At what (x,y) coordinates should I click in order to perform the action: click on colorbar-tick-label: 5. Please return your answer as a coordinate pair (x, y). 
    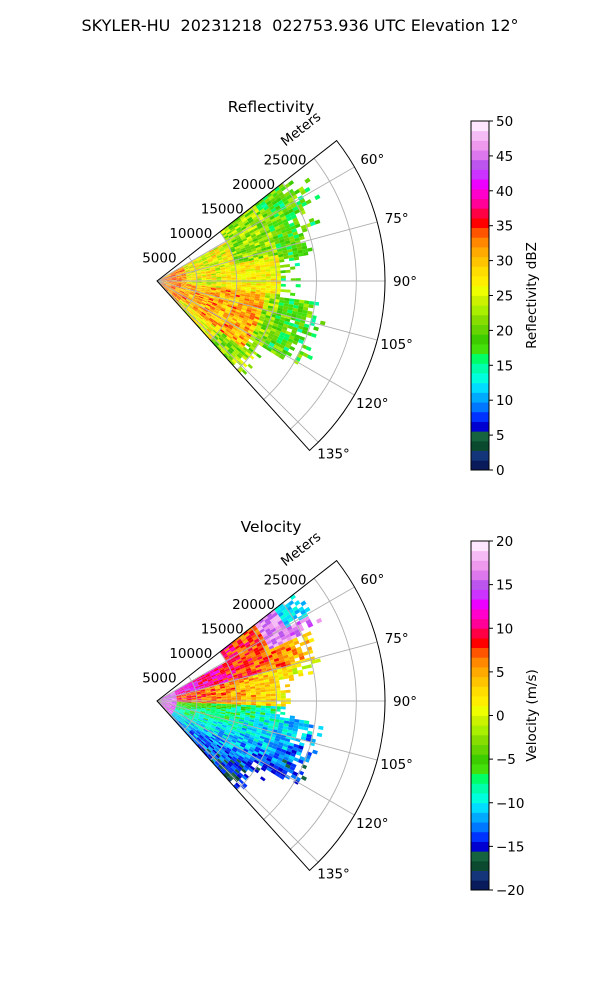
    Looking at the image, I should click on (500, 673).